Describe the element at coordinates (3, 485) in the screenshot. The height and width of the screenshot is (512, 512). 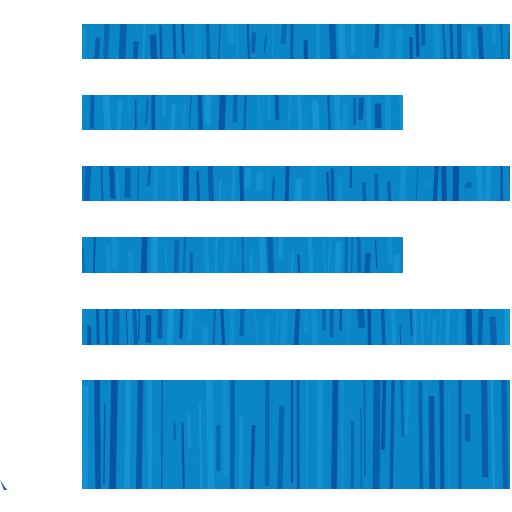
I see `corner-mark` at that location.